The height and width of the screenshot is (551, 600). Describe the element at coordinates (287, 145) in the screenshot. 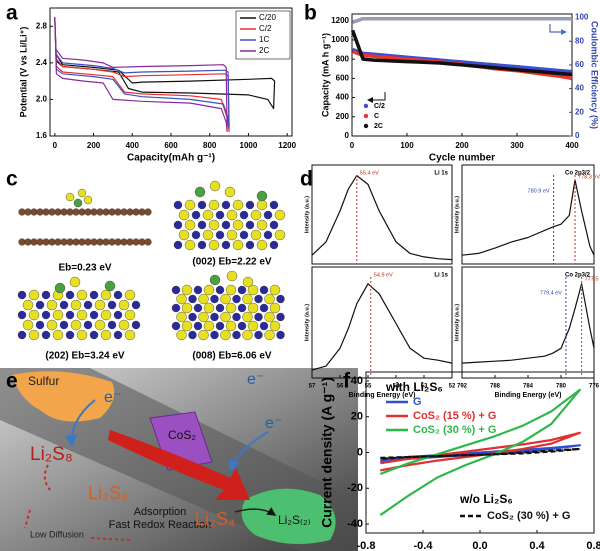

I see `x-tick-label: 1200` at that location.